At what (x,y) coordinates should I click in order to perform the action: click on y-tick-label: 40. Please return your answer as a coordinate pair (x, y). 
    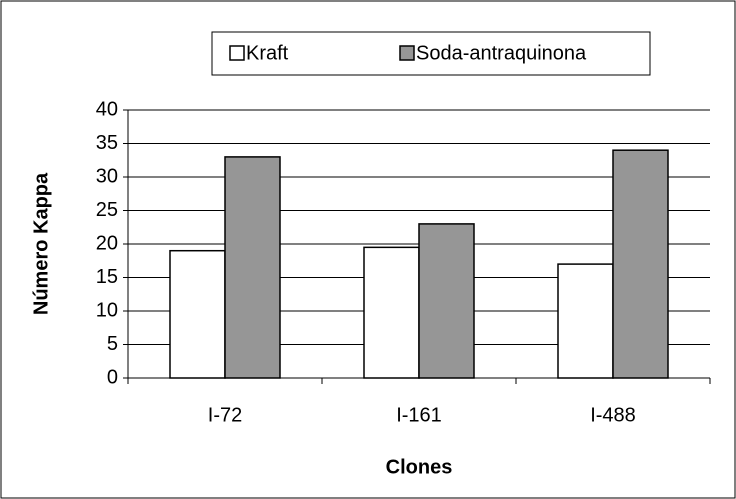
    Looking at the image, I should click on (107, 109).